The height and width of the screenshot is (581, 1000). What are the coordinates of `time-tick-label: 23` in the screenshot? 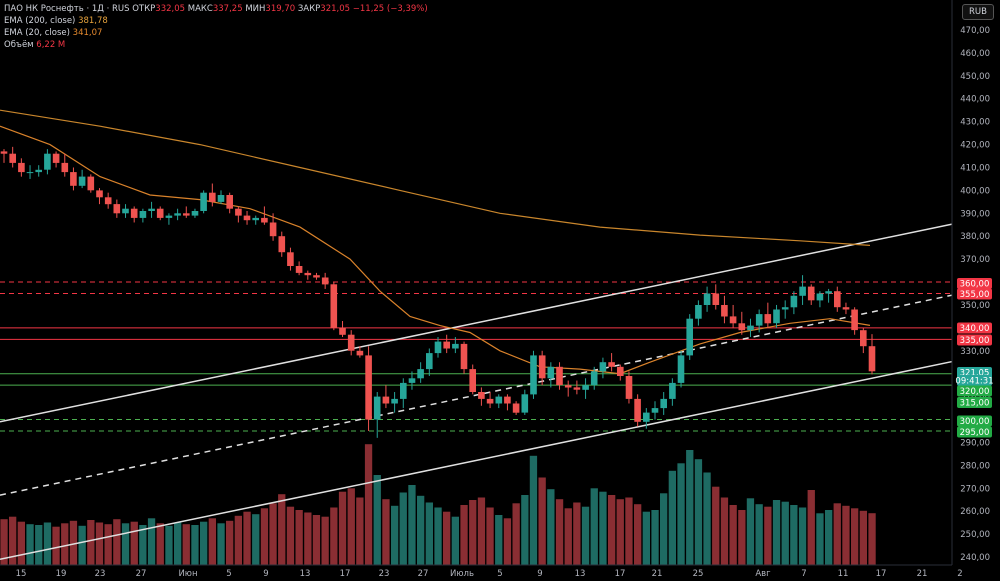 It's located at (100, 574).